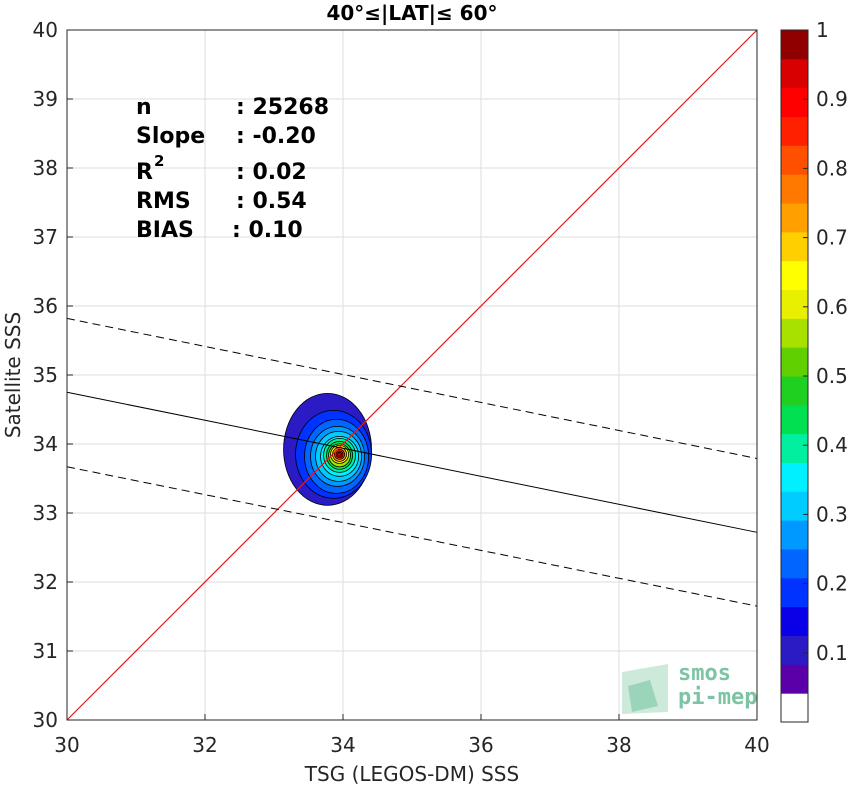 The height and width of the screenshot is (787, 849). I want to click on colorbar, so click(794, 376).